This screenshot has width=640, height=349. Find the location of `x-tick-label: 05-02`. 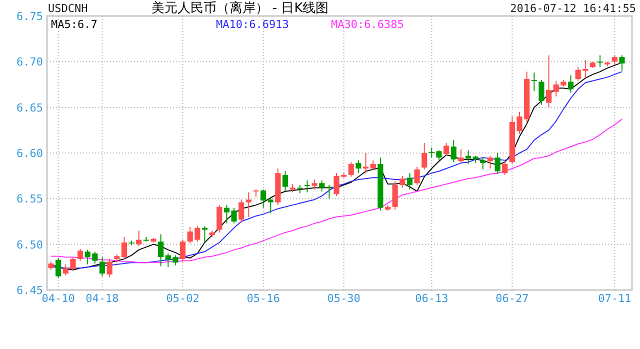

x-tick-label: 05-02 is located at coordinates (183, 298).